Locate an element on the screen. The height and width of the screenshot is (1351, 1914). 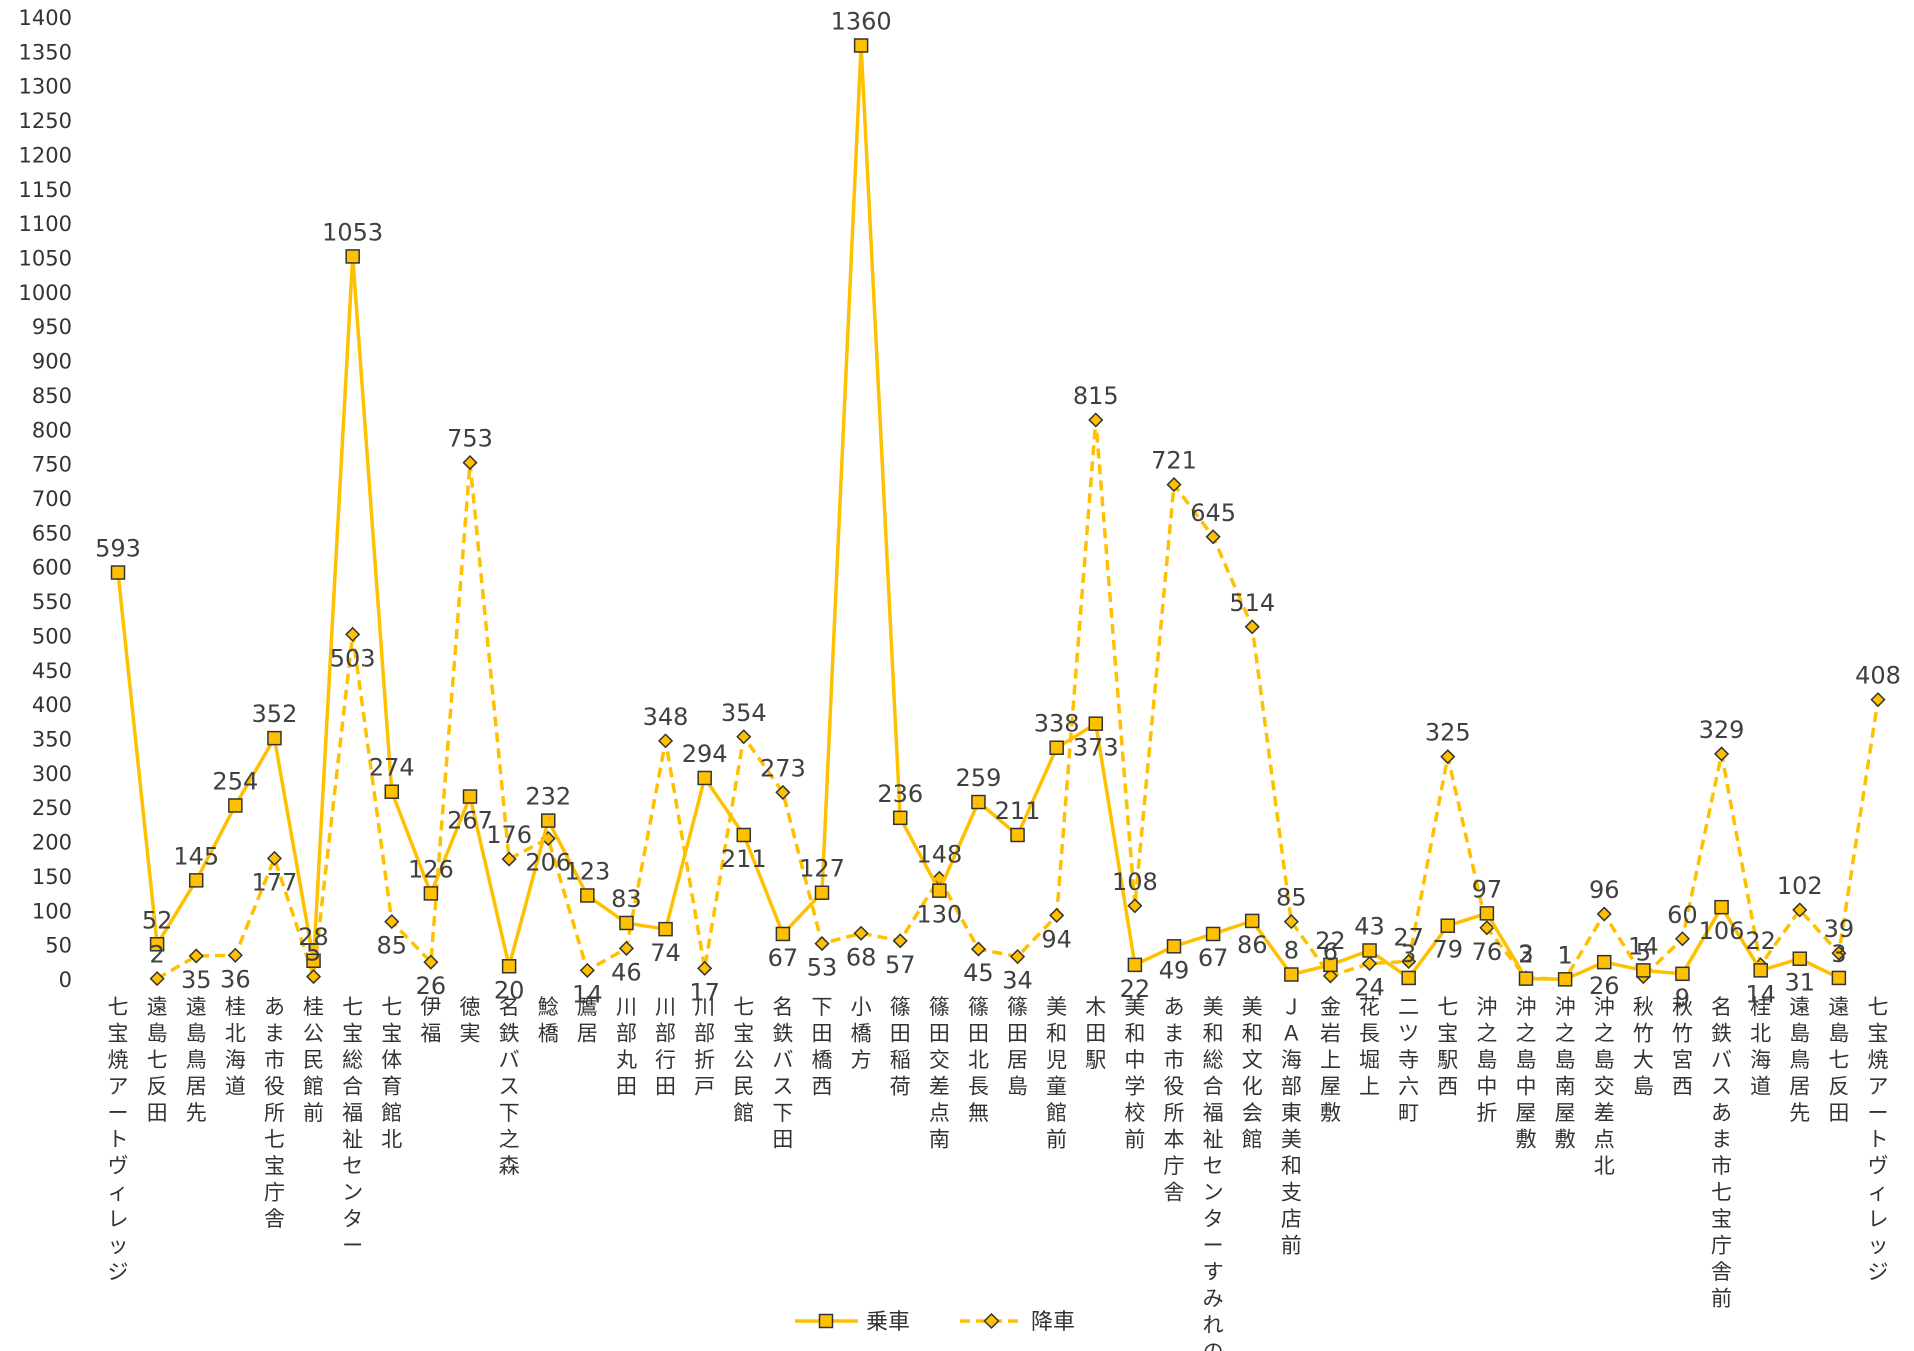
alighting-data-label: 68 is located at coordinates (861, 957).